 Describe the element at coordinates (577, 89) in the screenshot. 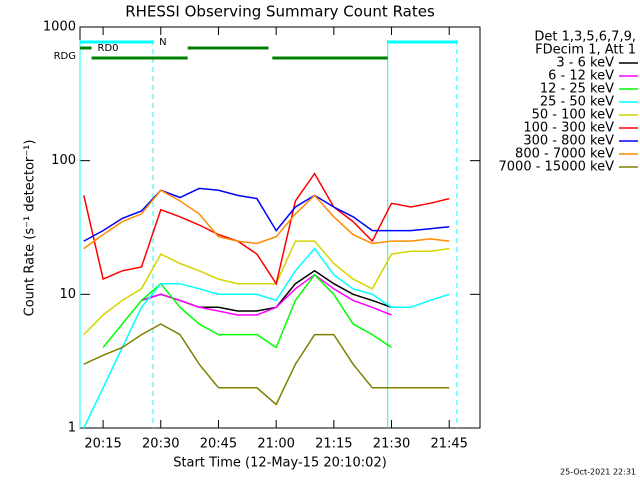

I see `legend-label: 12 - 25 keV` at that location.